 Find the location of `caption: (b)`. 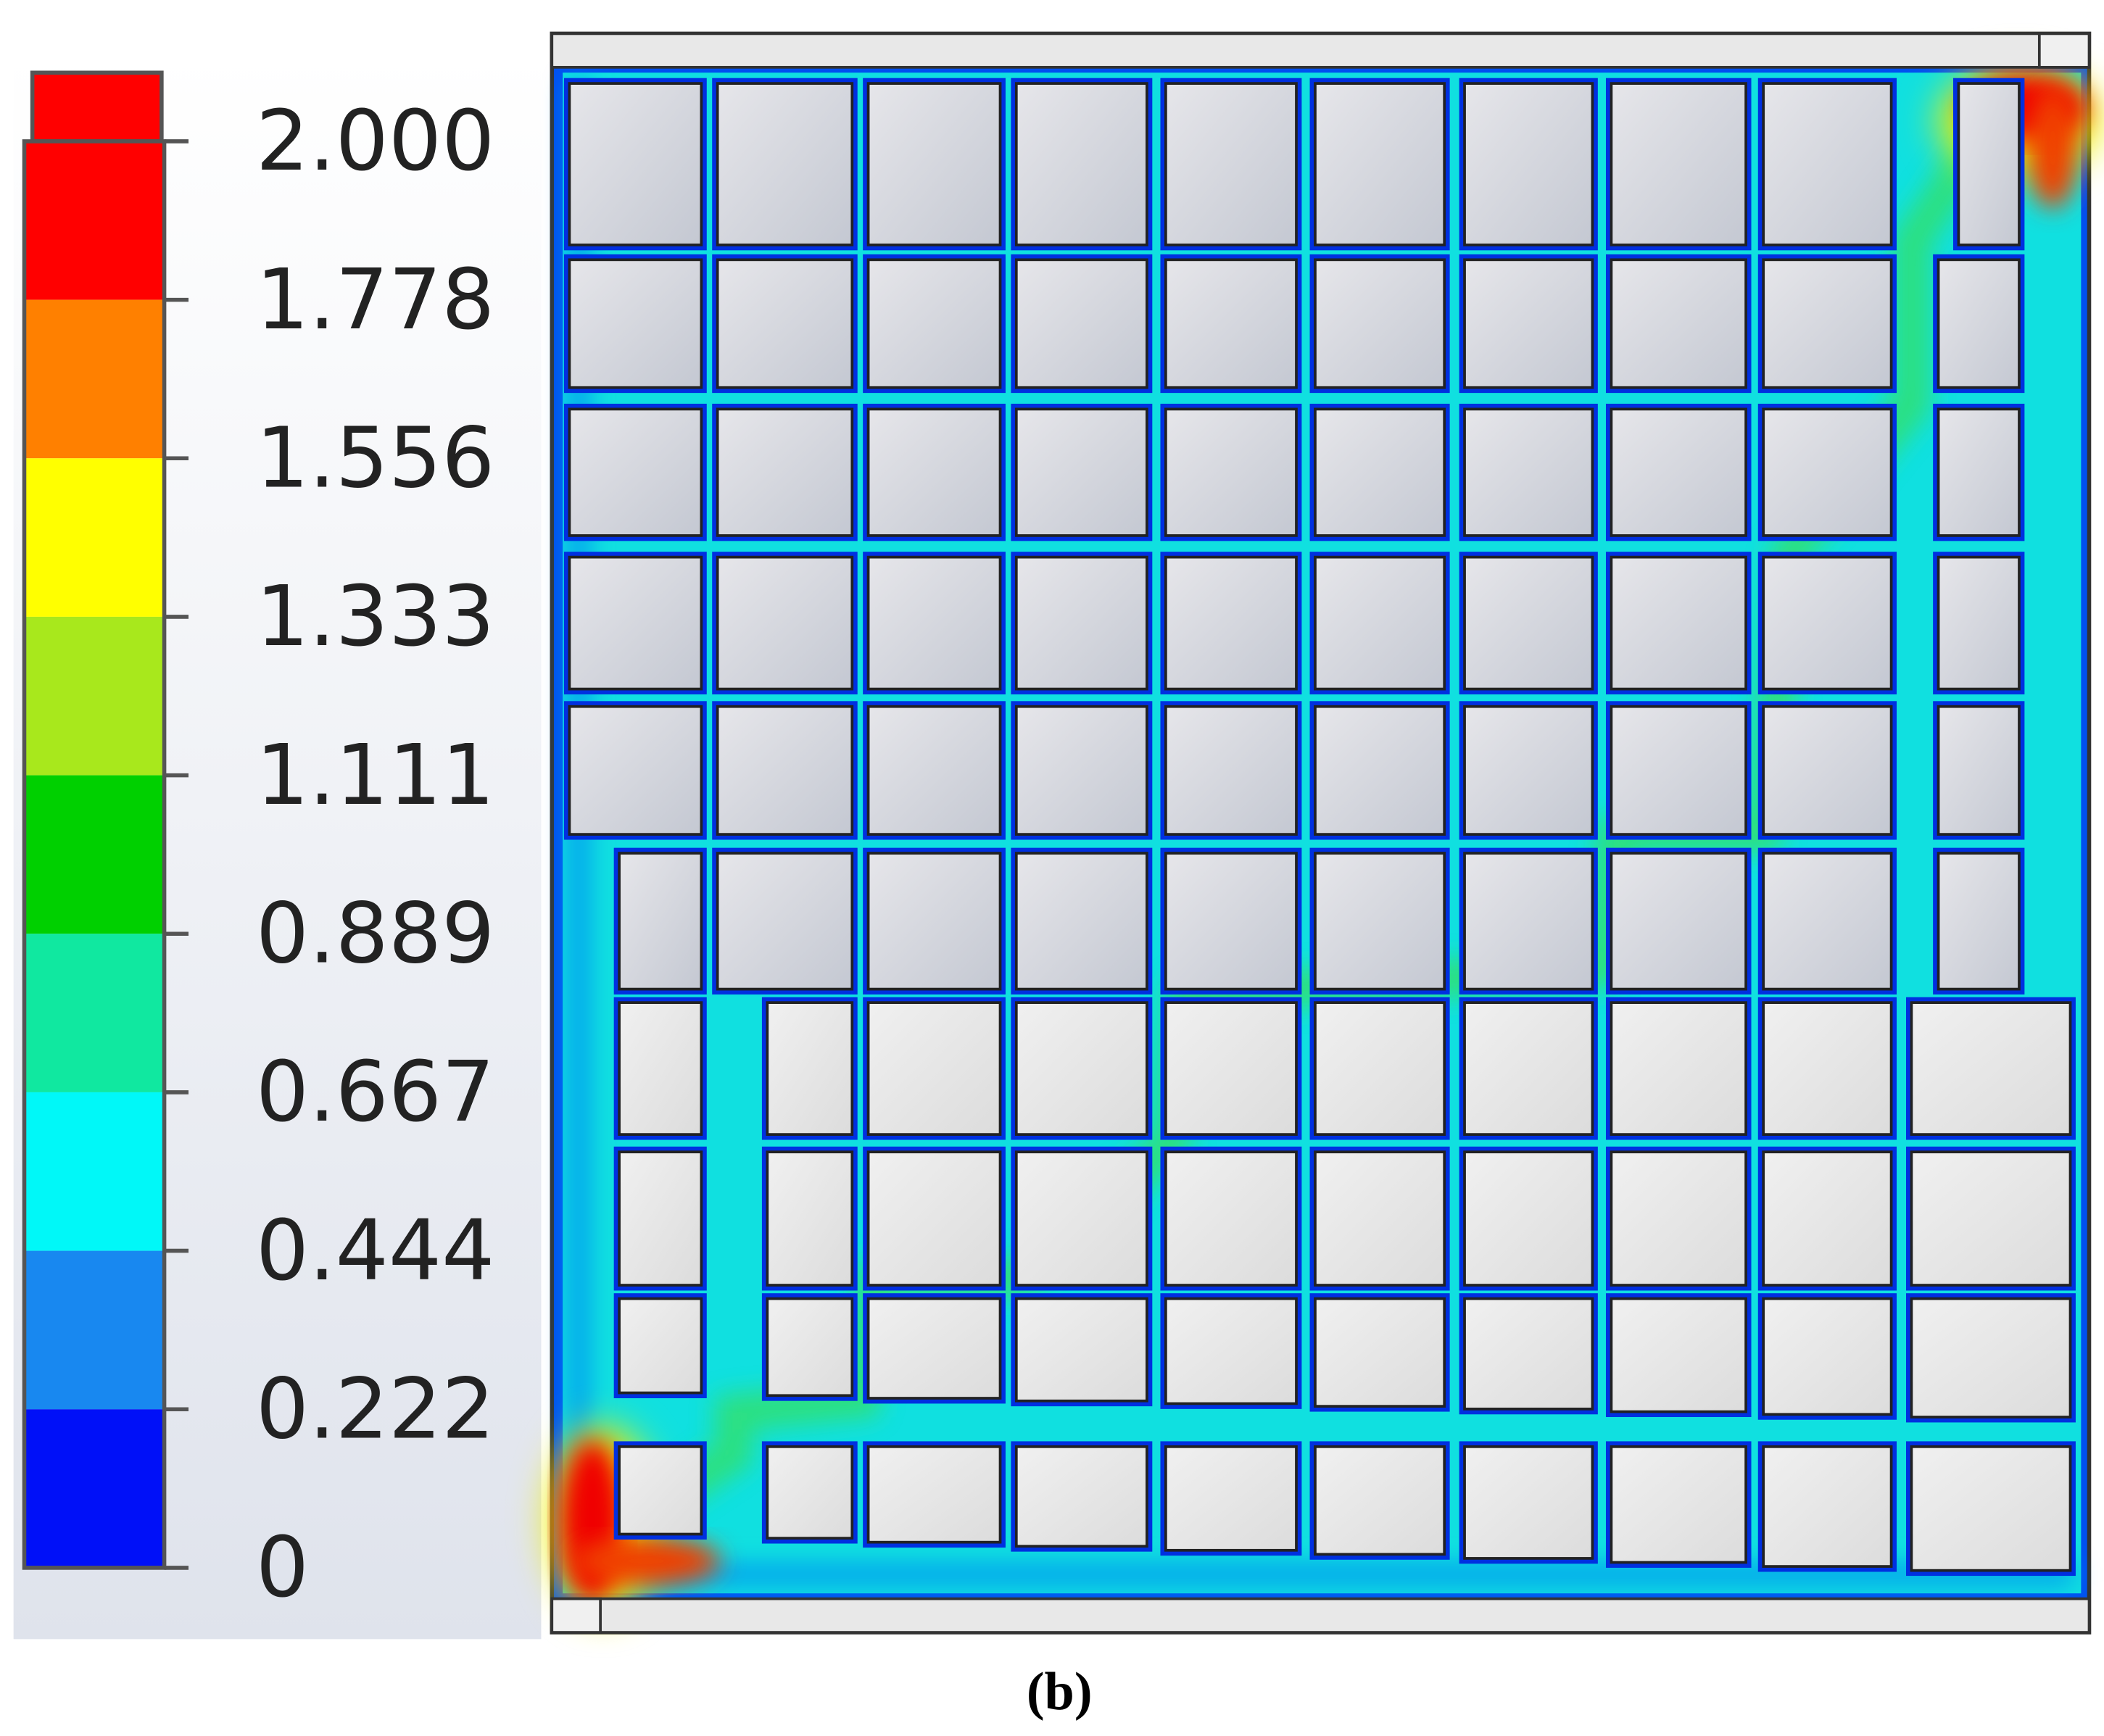

caption: (b) is located at coordinates (1060, 1692).